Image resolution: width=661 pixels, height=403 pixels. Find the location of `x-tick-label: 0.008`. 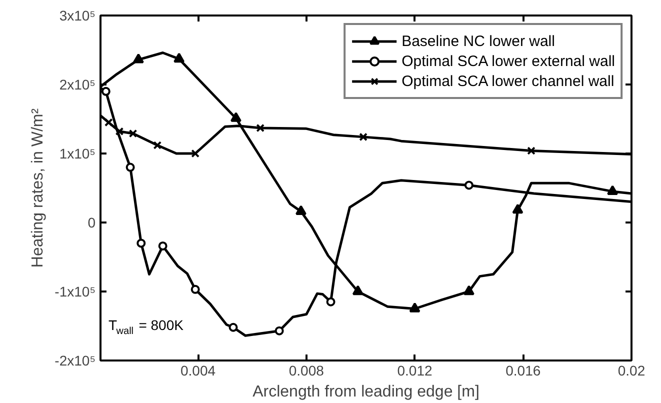

x-tick-label: 0.008 is located at coordinates (306, 370).